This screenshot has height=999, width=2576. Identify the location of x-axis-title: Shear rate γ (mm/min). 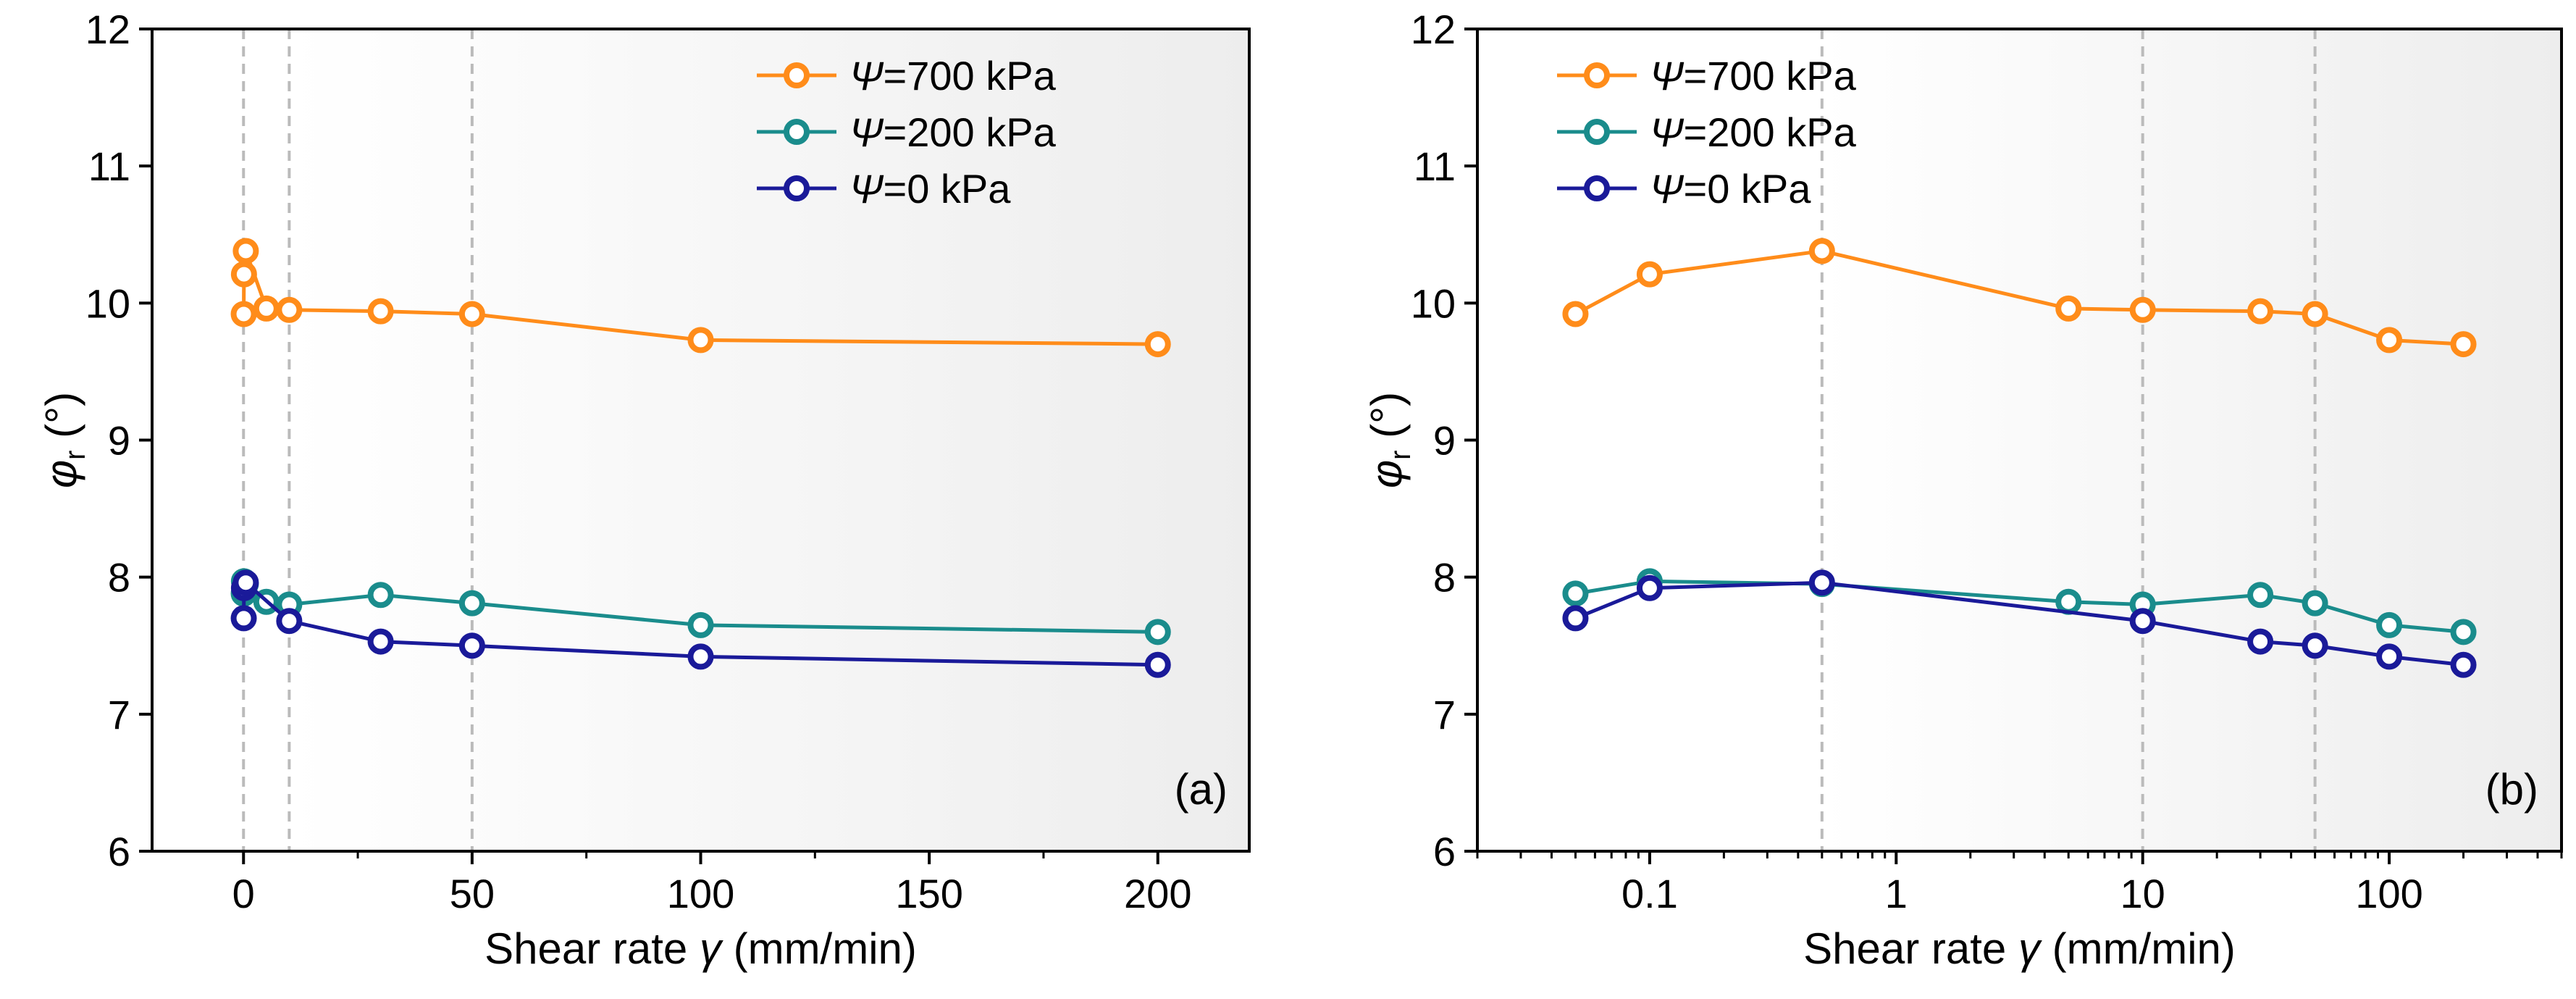
(2019, 949).